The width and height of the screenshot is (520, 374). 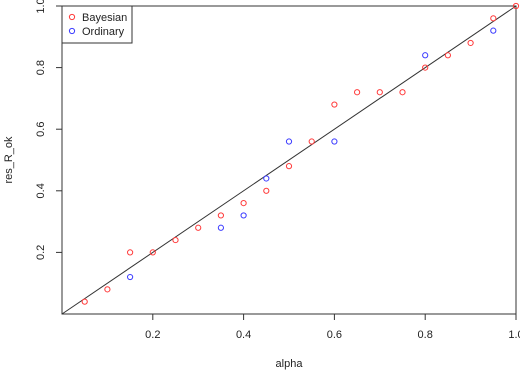 What do you see at coordinates (41, 7) in the screenshot?
I see `y-tick-label: 1.0` at bounding box center [41, 7].